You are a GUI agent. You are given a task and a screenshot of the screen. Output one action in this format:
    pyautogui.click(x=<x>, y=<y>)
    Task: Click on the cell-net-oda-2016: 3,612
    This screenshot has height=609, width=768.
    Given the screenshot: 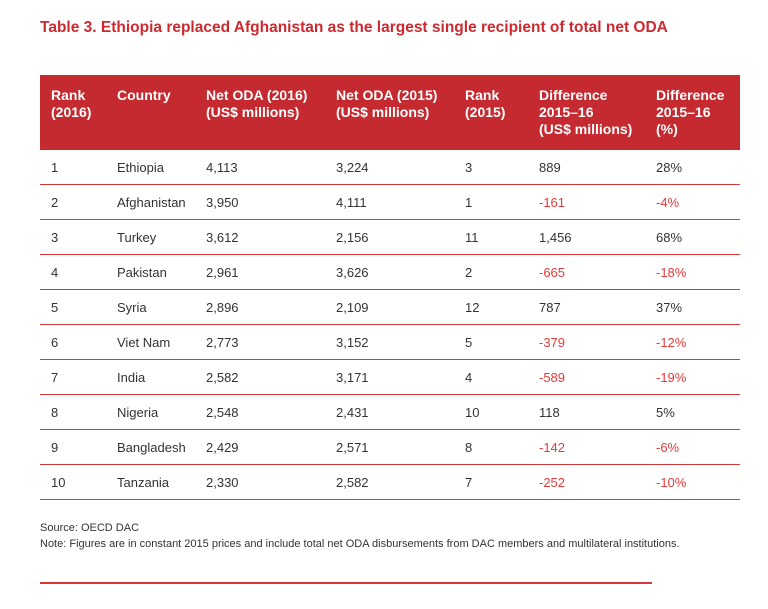 What is the action you would take?
    pyautogui.click(x=260, y=237)
    